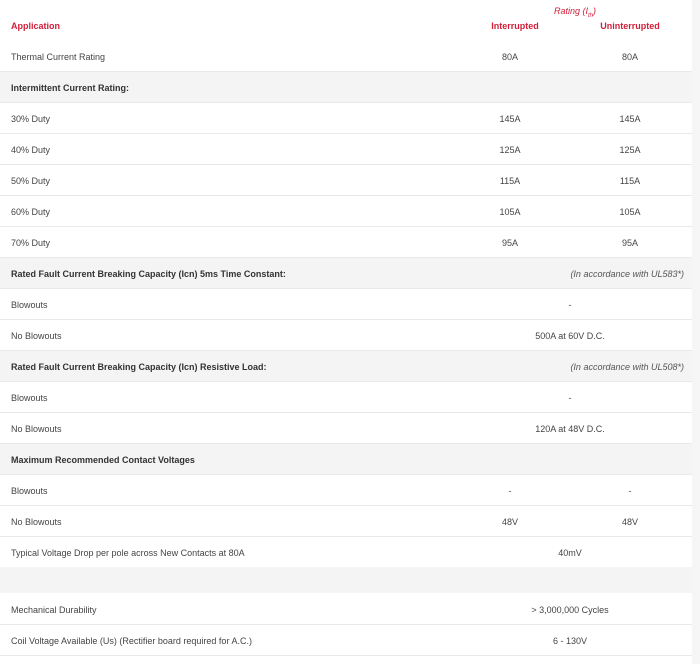 The height and width of the screenshot is (664, 700). Describe the element at coordinates (346, 609) in the screenshot. I see `table-row: Mechanical Durability > 3,000,000 Cycles` at that location.